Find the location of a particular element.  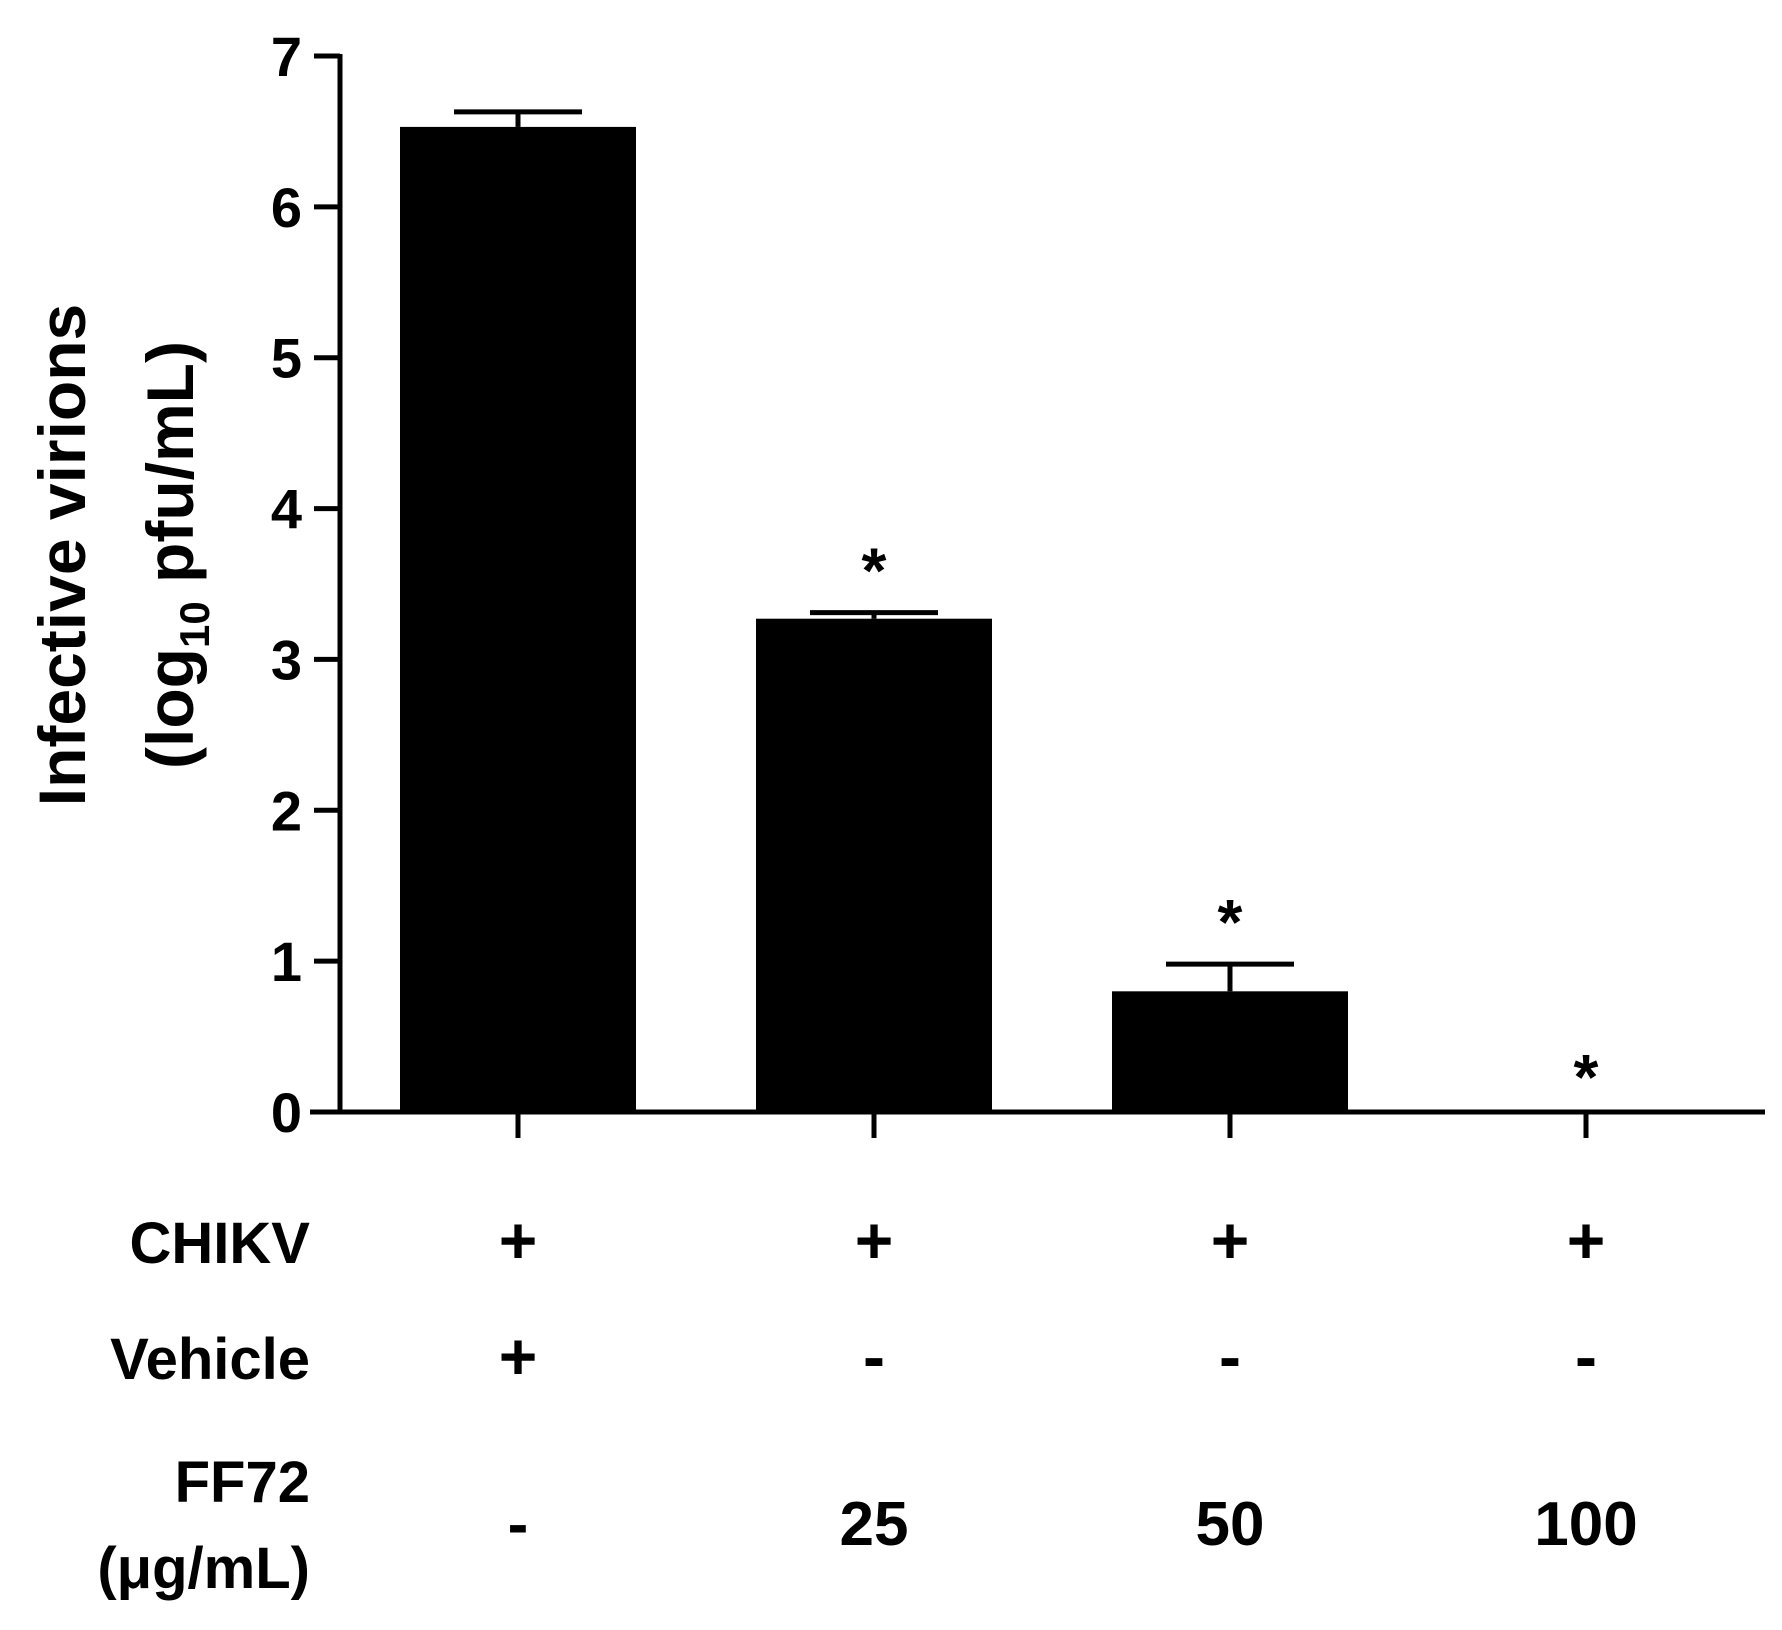

y-tick-label: 2 is located at coordinates (286, 810).